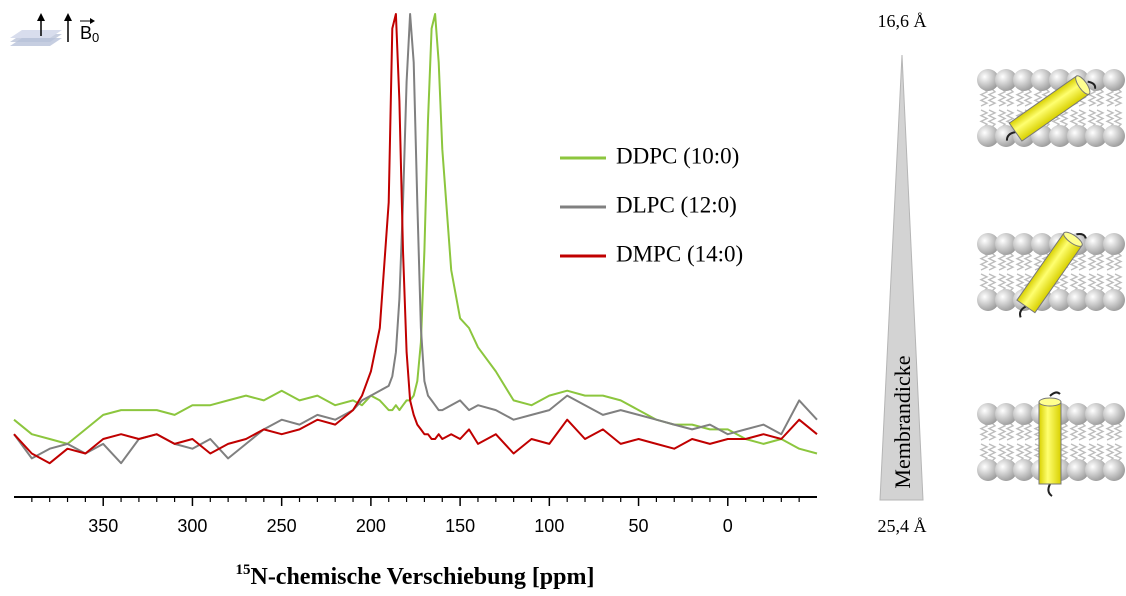 This screenshot has width=1126, height=596. Describe the element at coordinates (242, 570) in the screenshot. I see `x-axis-title-superscript: 15` at that location.